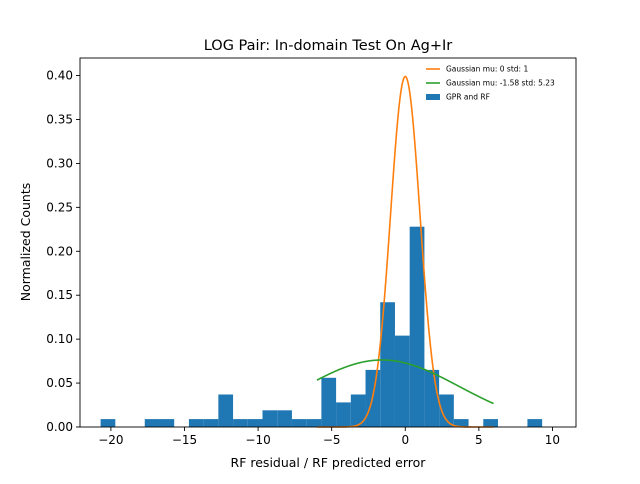 This screenshot has height=484, width=640. Describe the element at coordinates (59, 427) in the screenshot. I see `y-tick-label: 0.00` at that location.